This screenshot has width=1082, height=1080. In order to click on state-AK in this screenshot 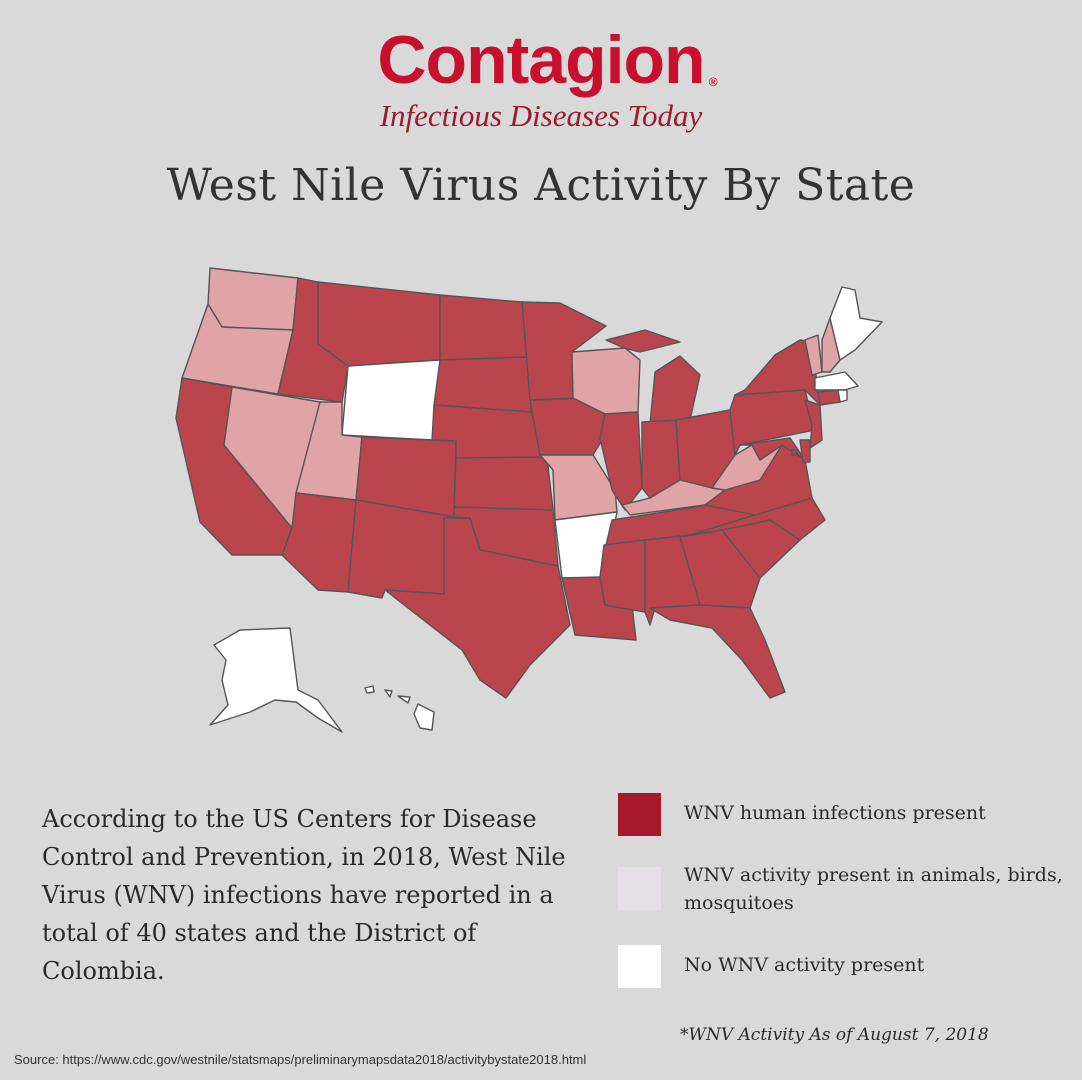, I will do `click(276, 680)`.